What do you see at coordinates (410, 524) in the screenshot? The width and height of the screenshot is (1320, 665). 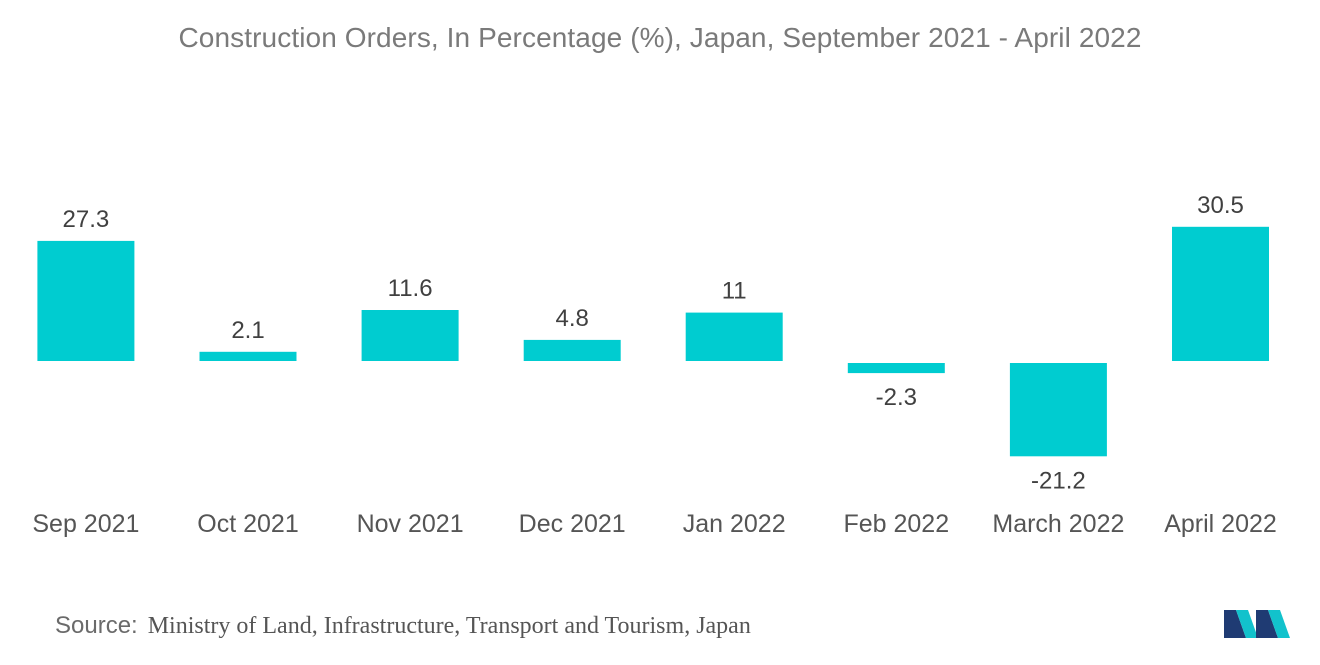 I see `x-tick-label: Nov 2021` at bounding box center [410, 524].